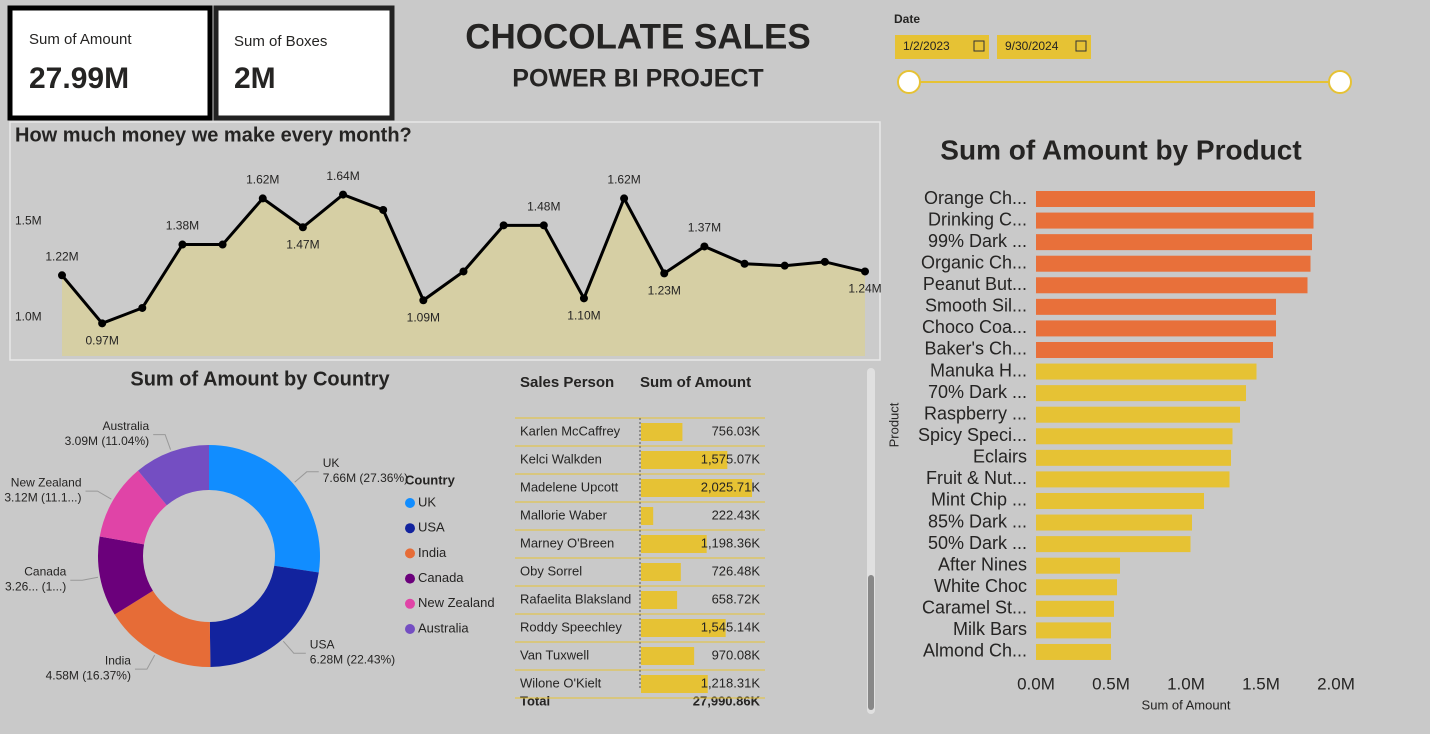  I want to click on y-tick-label: After Nines, so click(982, 564).